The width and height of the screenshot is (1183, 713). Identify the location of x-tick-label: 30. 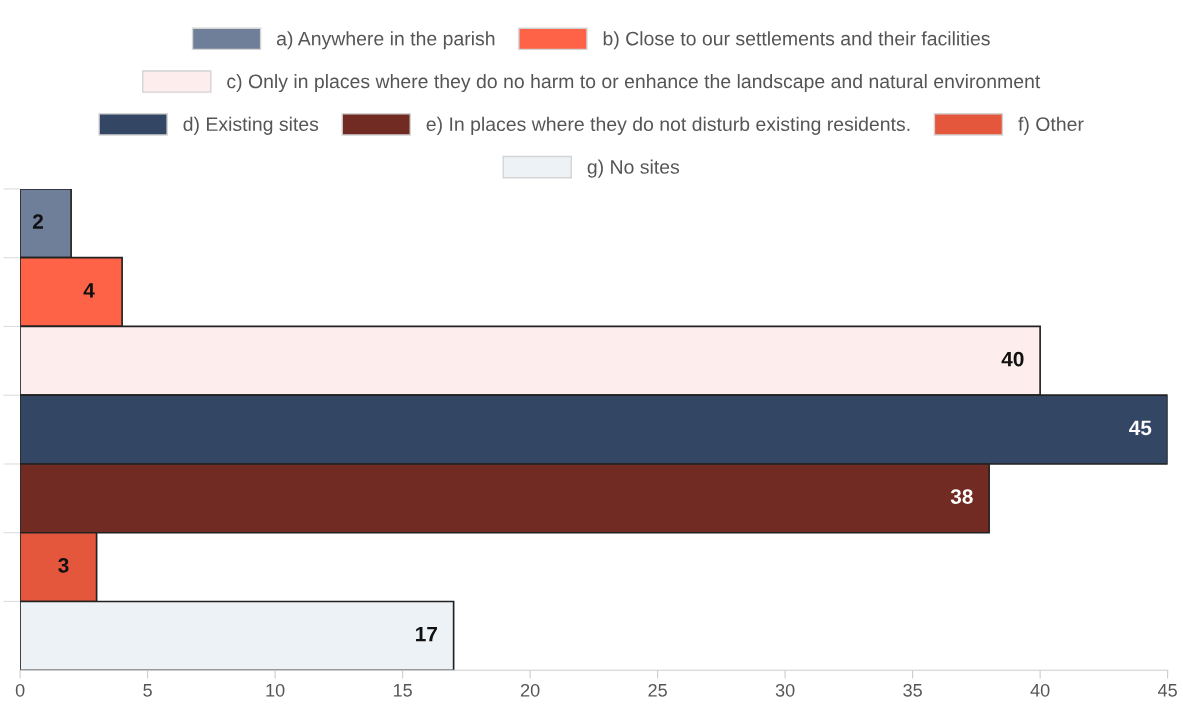
(785, 690).